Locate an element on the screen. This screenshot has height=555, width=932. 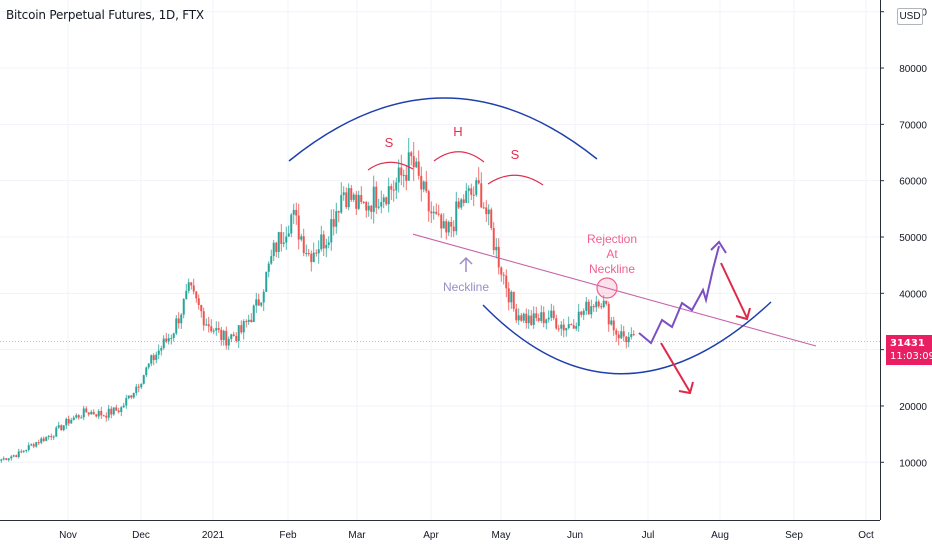
neckline-label: Neckline is located at coordinates (466, 287).